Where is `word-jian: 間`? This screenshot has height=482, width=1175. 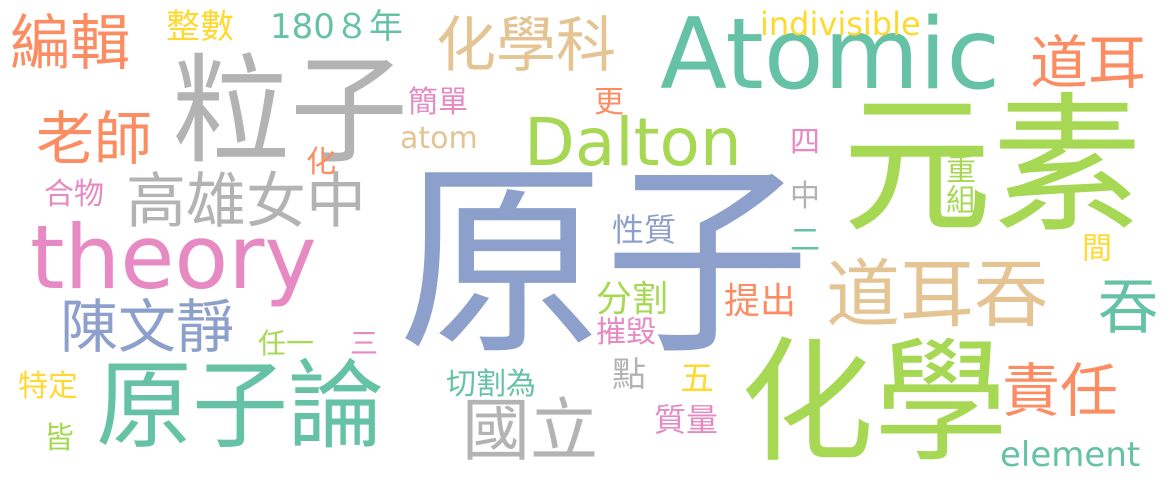 word-jian: 間 is located at coordinates (1093, 247).